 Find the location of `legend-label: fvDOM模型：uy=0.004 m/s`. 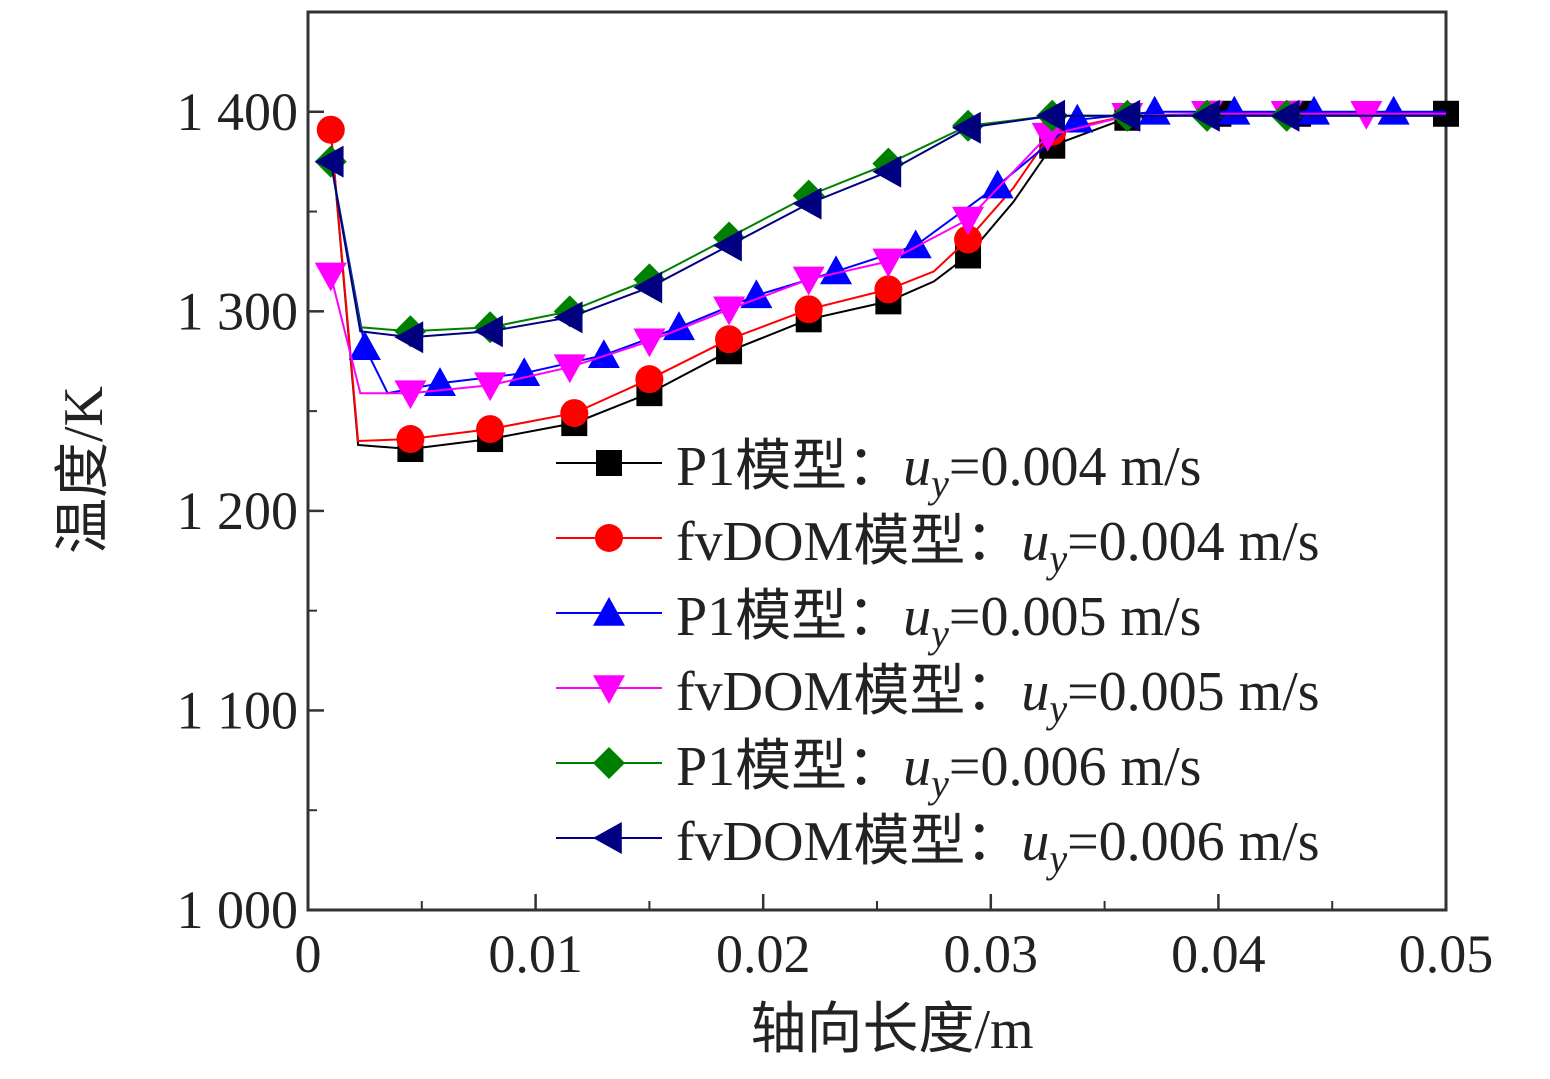

legend-label: fvDOM模型：uy=0.004 m/s is located at coordinates (998, 546).